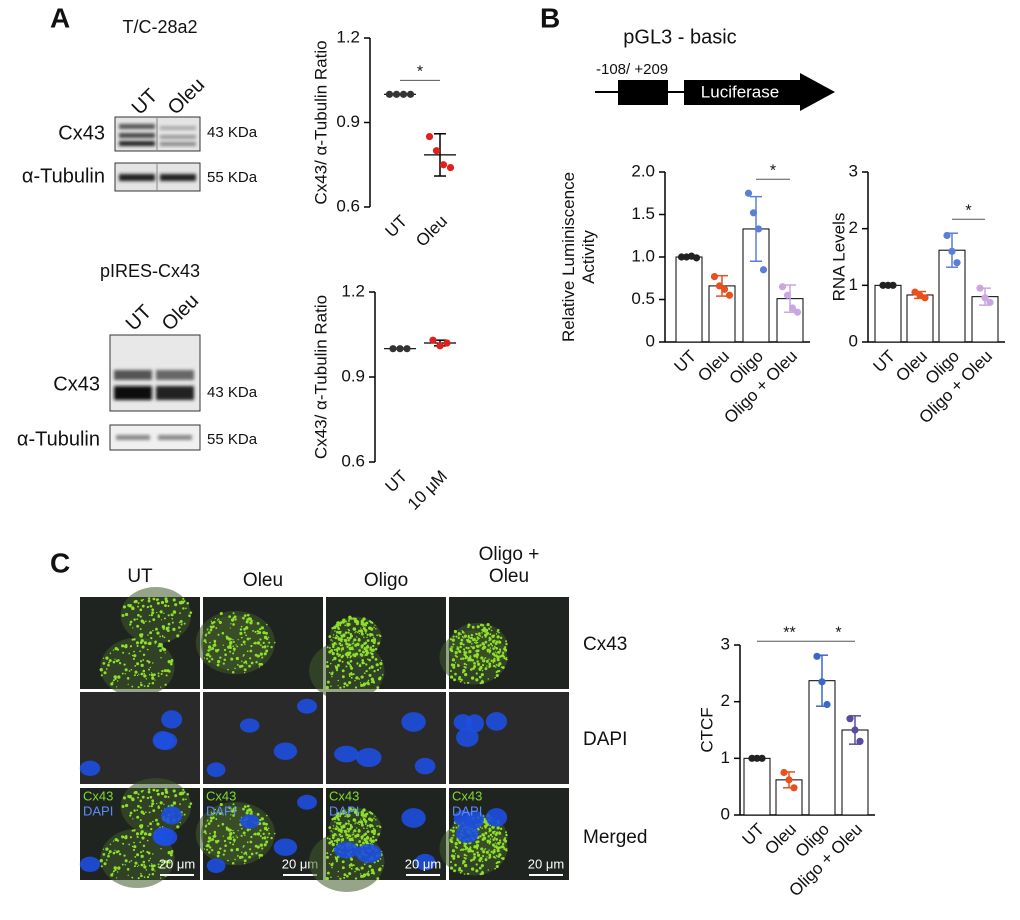 The height and width of the screenshot is (920, 1020). What do you see at coordinates (156, 615) in the screenshot?
I see `cell-glow` at bounding box center [156, 615].